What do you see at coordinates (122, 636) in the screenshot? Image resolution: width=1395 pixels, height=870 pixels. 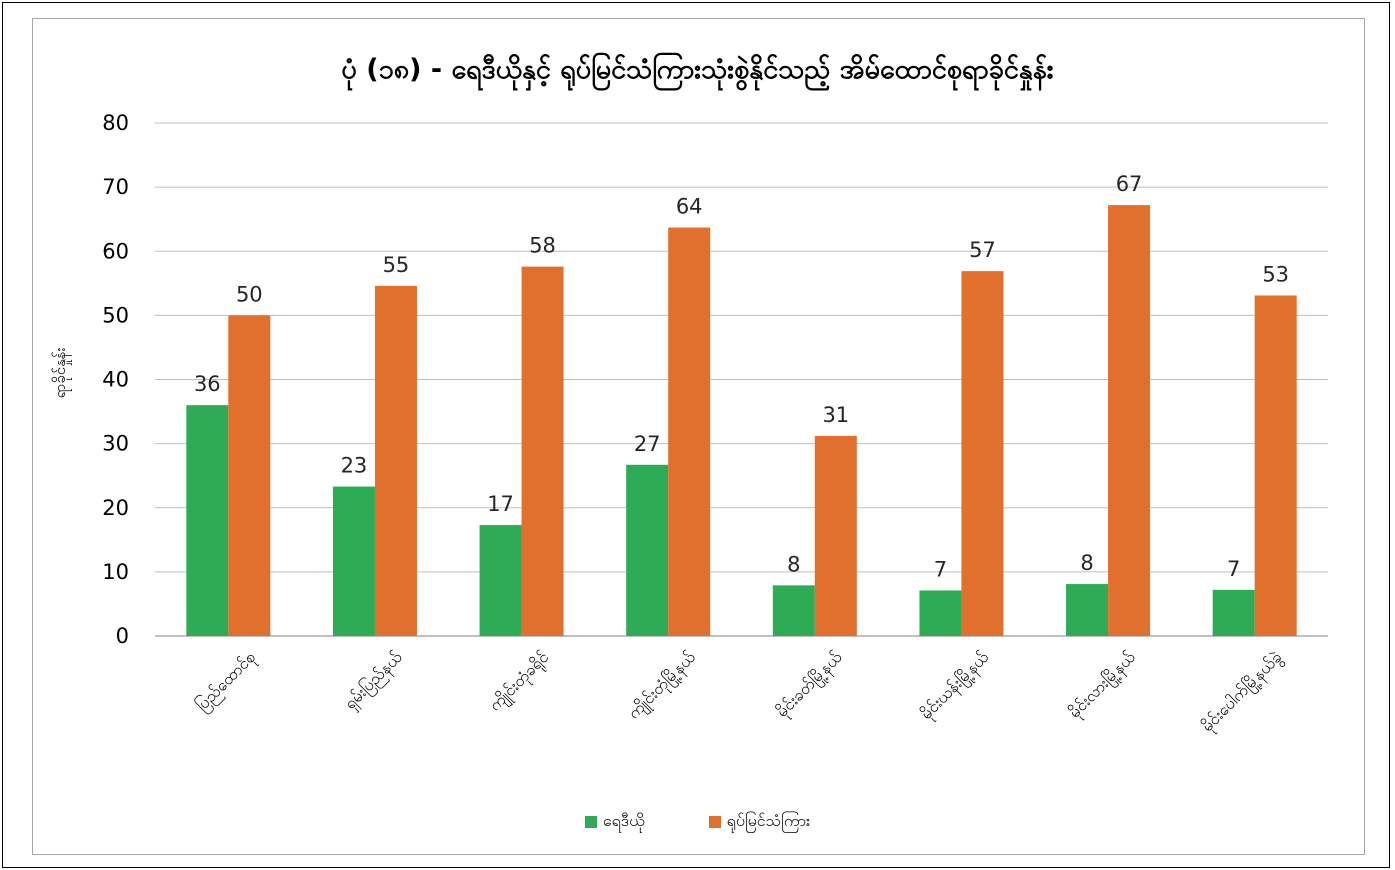 I see `y-tick-label: 0` at bounding box center [122, 636].